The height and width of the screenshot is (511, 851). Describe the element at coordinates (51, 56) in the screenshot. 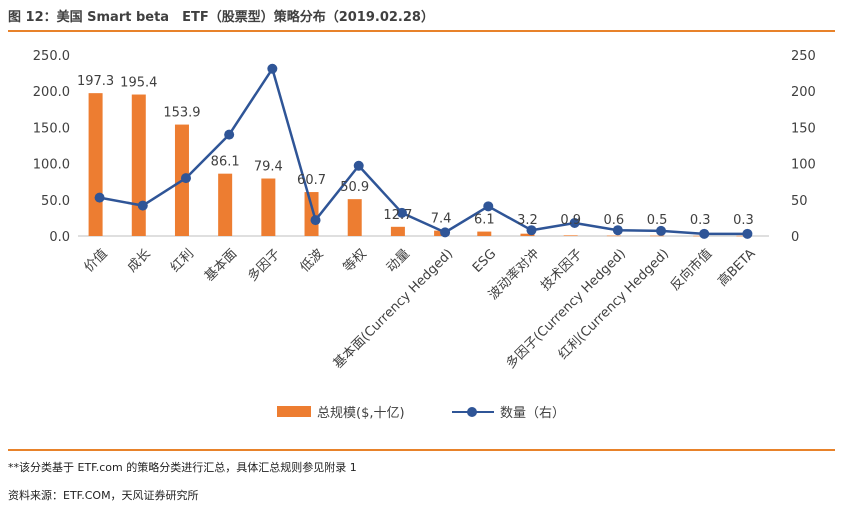

I see `y-left-tick-label: 250.0` at that location.